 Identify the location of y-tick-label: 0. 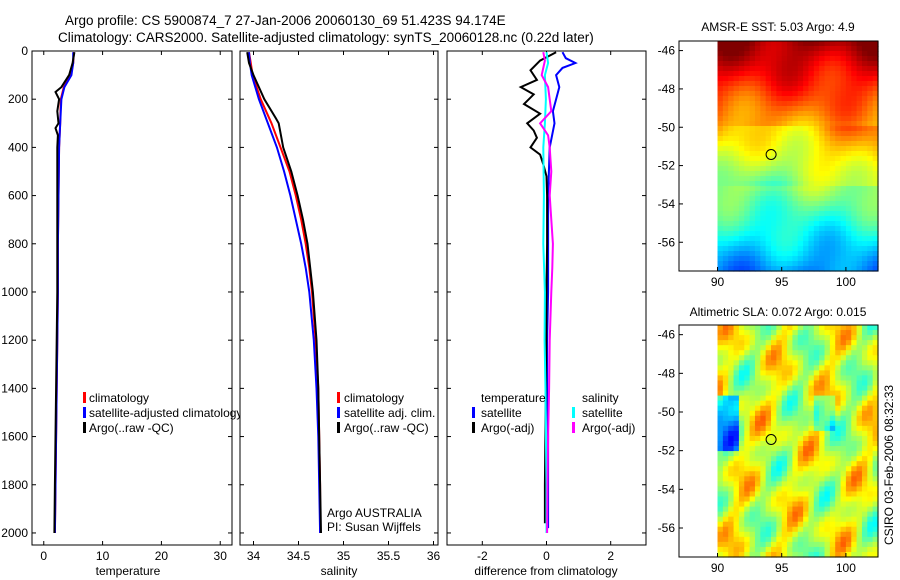
(24, 51).